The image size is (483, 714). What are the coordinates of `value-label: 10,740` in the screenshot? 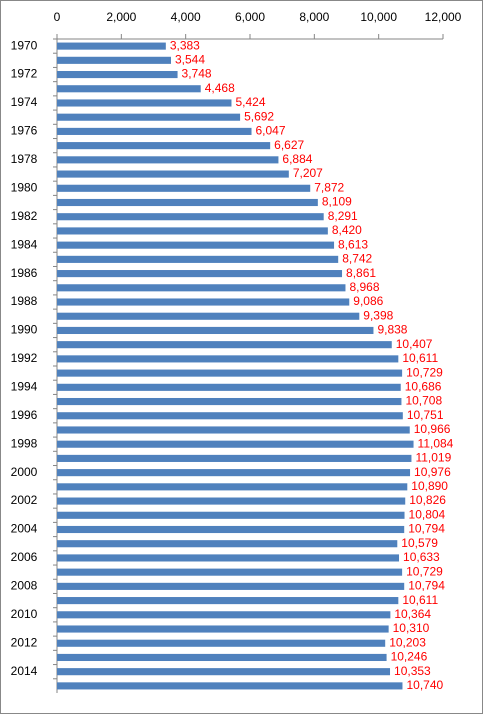 It's located at (424, 685).